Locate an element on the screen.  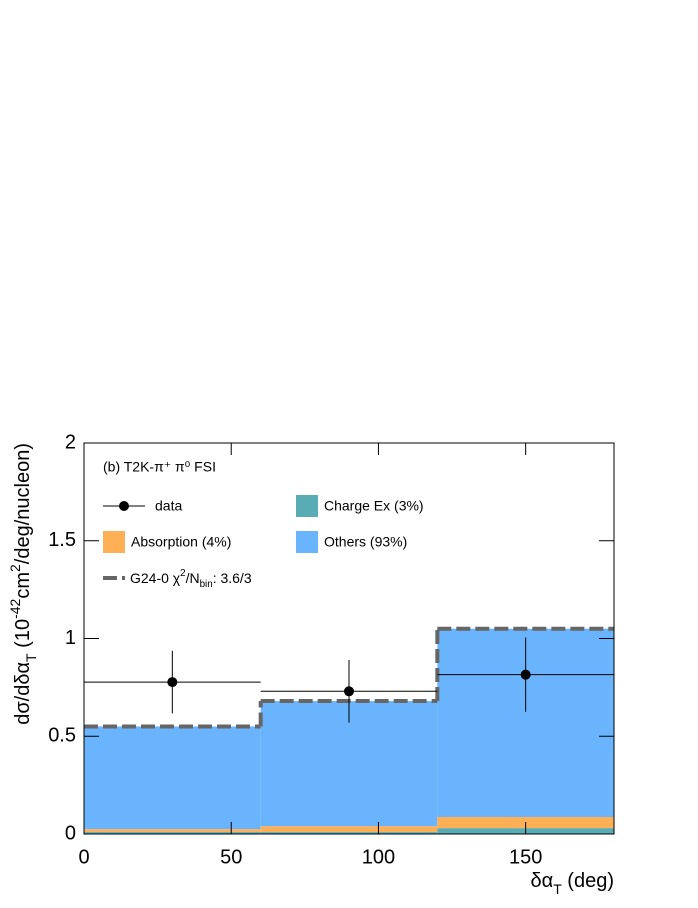
legend-label: data is located at coordinates (168, 506).